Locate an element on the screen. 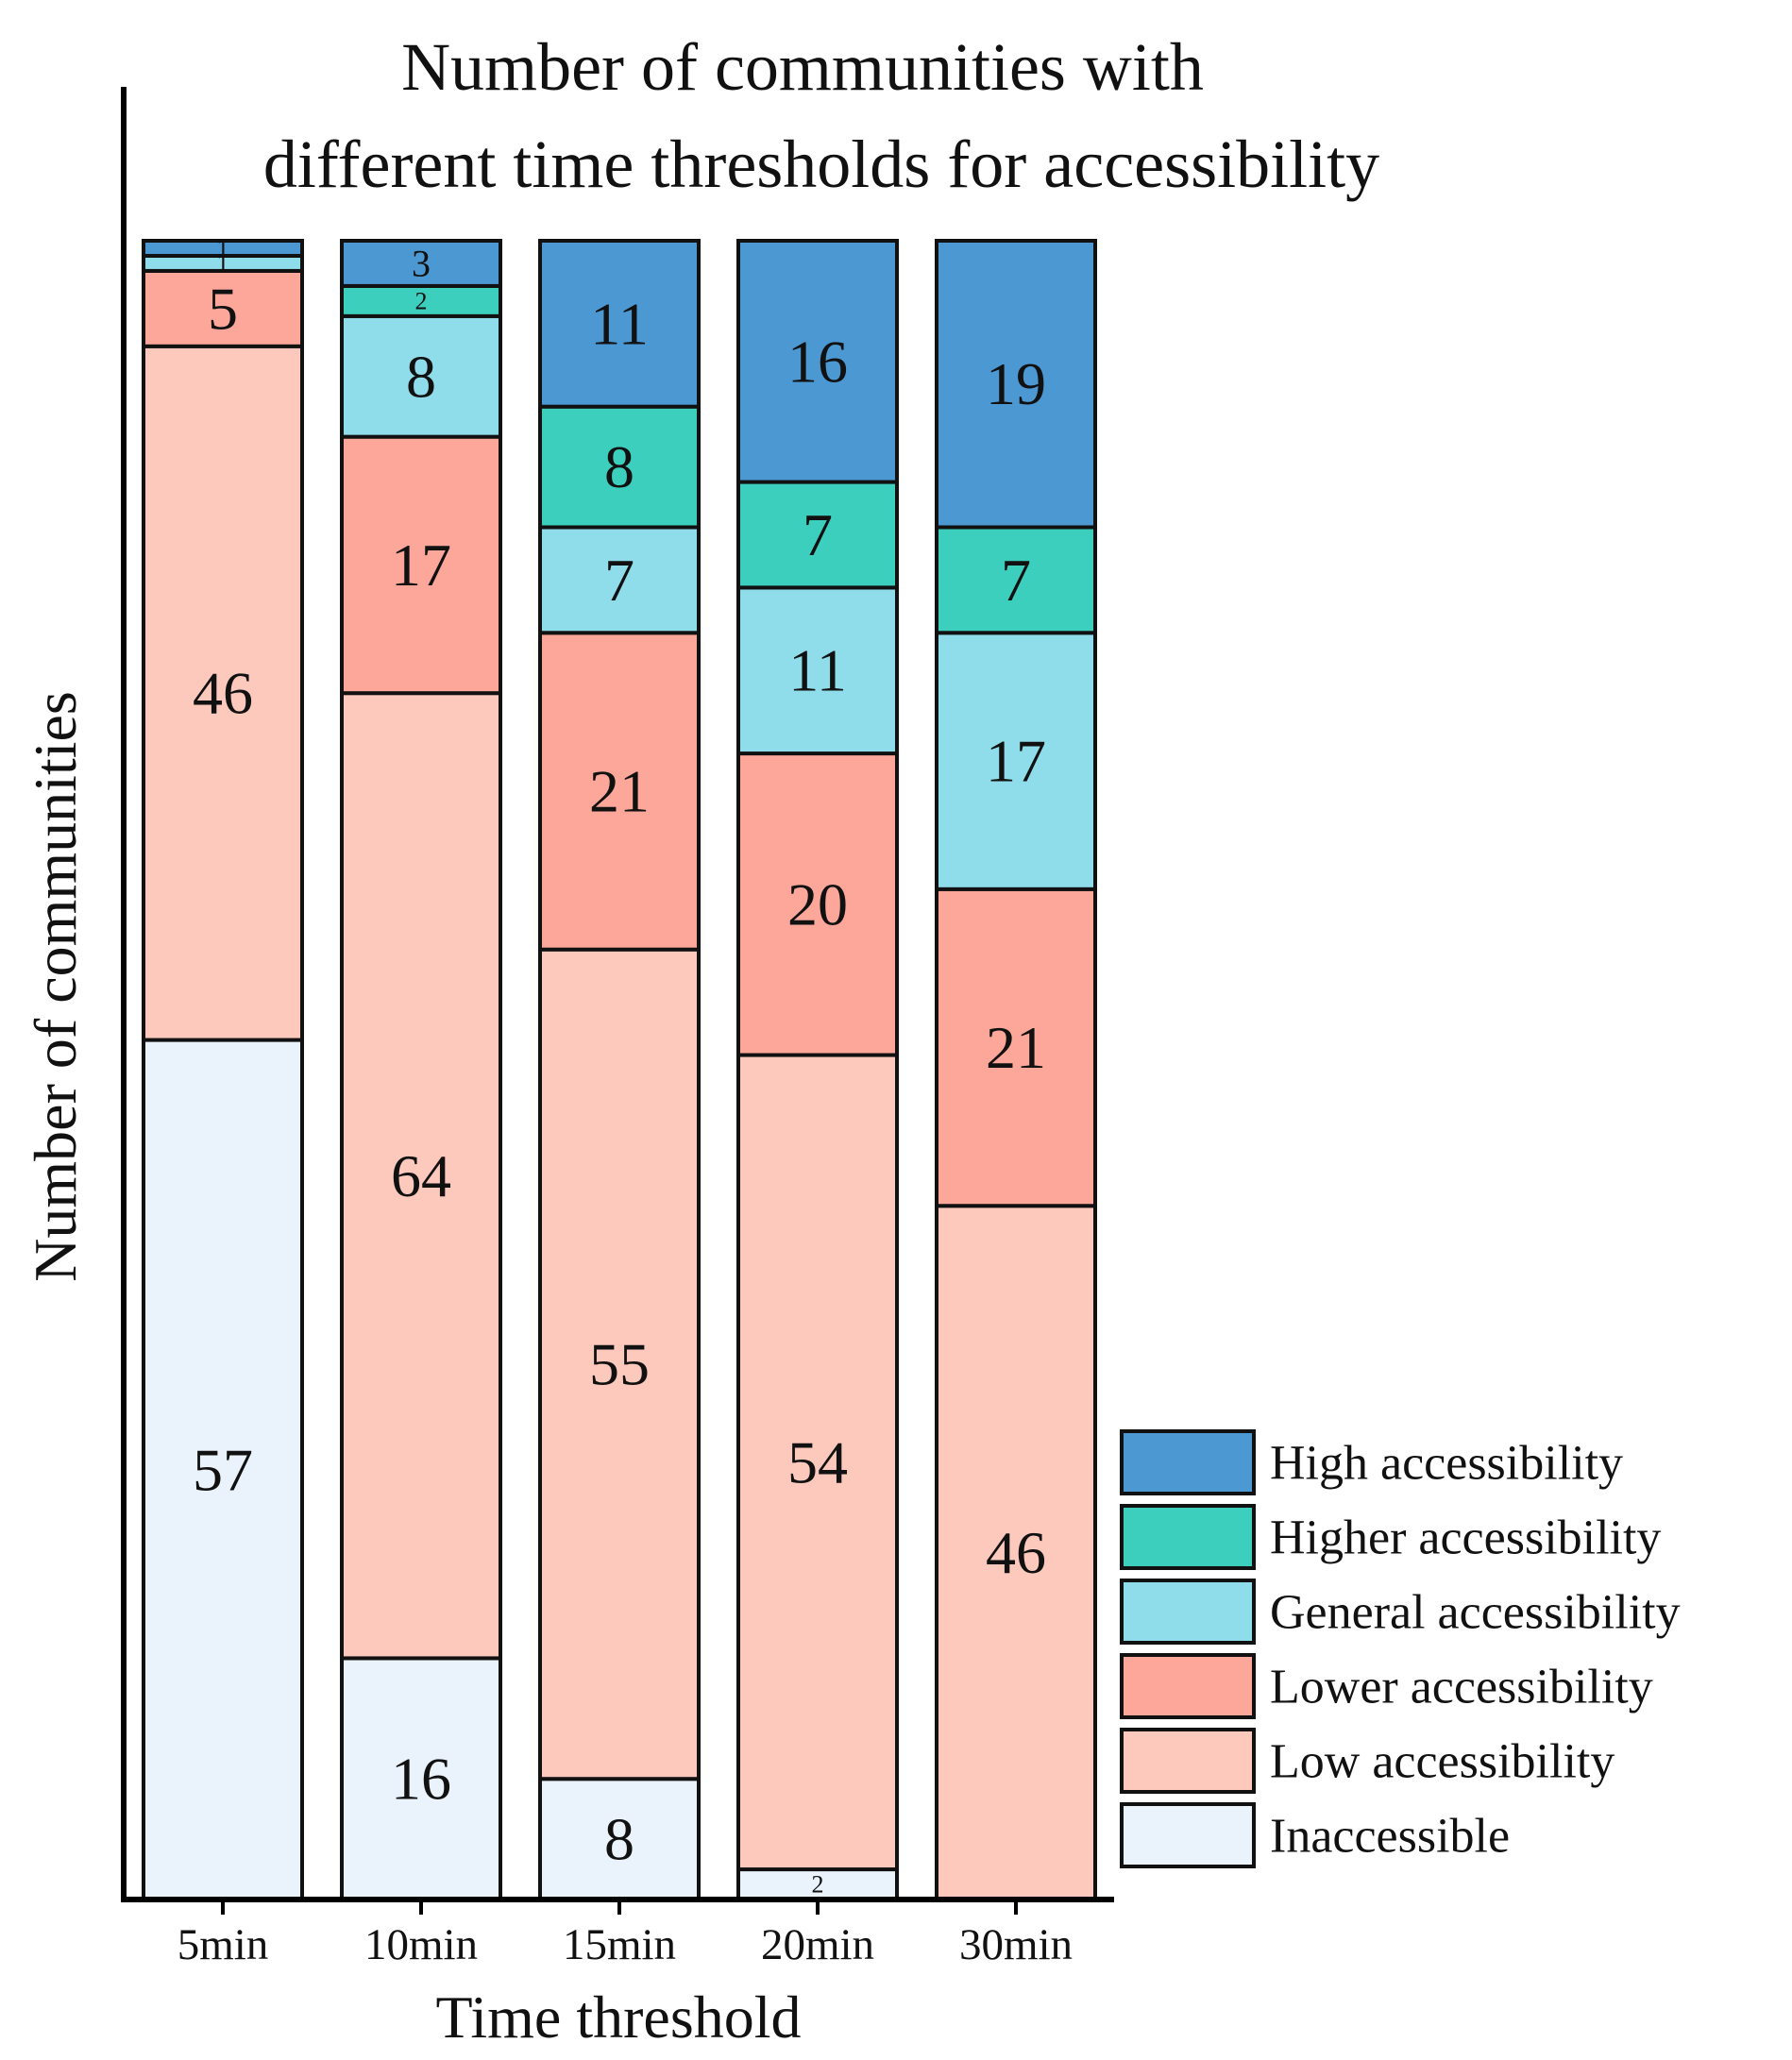 The height and width of the screenshot is (2060, 1792). bar-10min-higher-accessibility is located at coordinates (421, 300).